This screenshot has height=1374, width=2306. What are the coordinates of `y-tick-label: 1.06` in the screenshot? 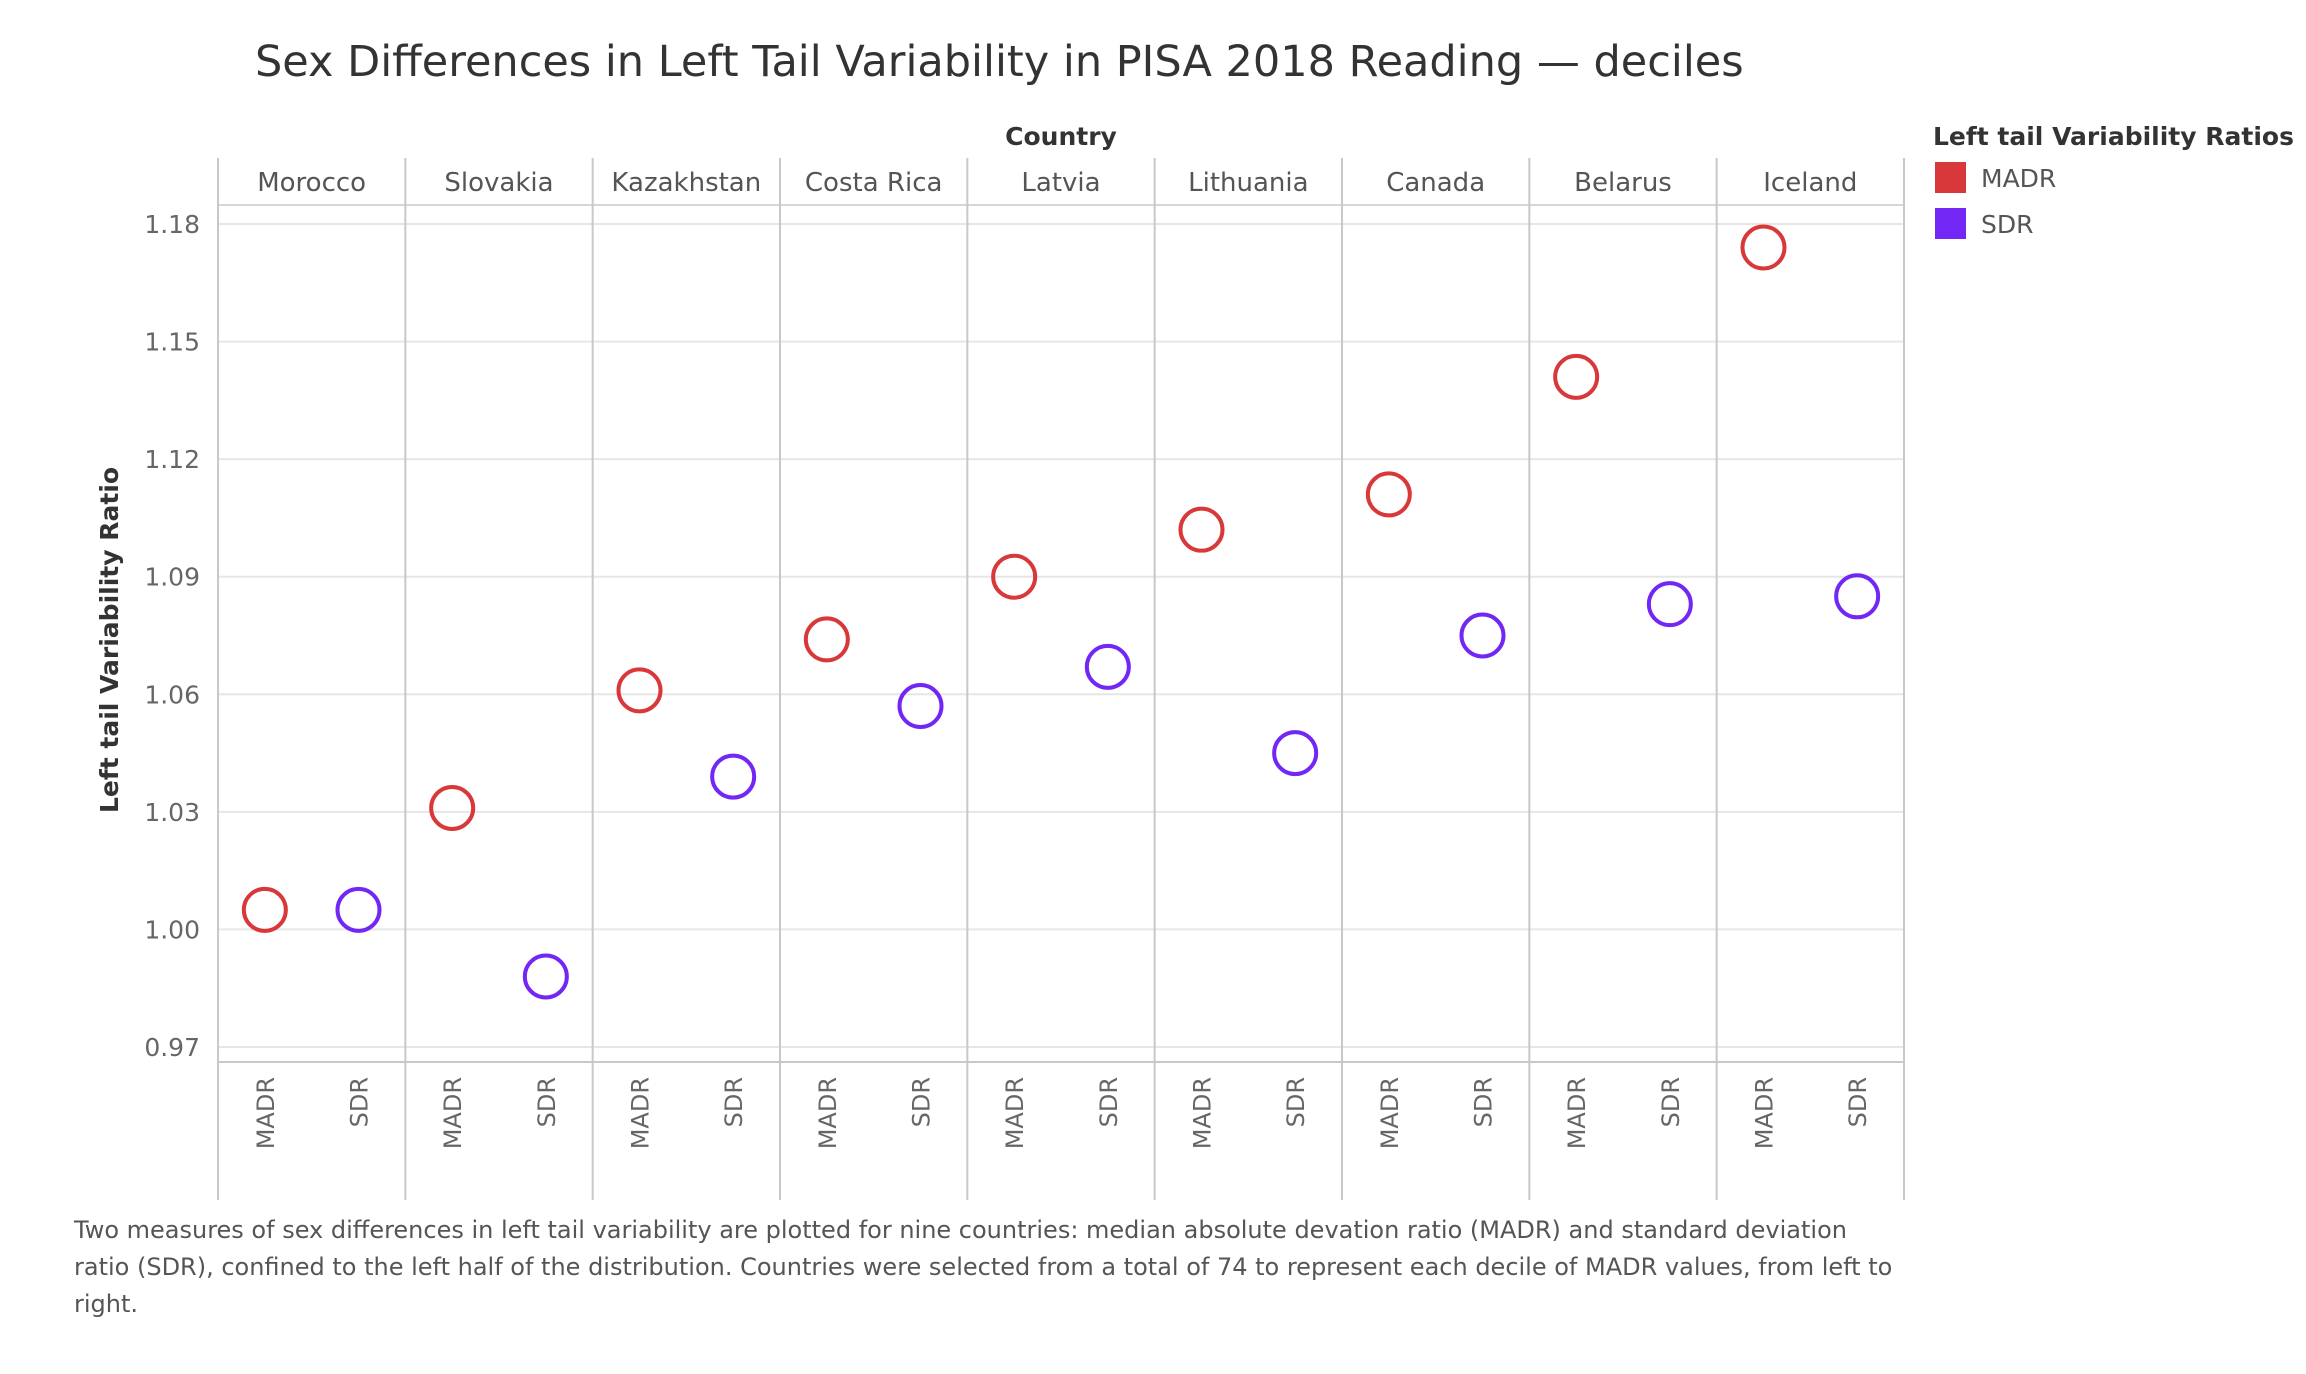 It's located at (172, 694).